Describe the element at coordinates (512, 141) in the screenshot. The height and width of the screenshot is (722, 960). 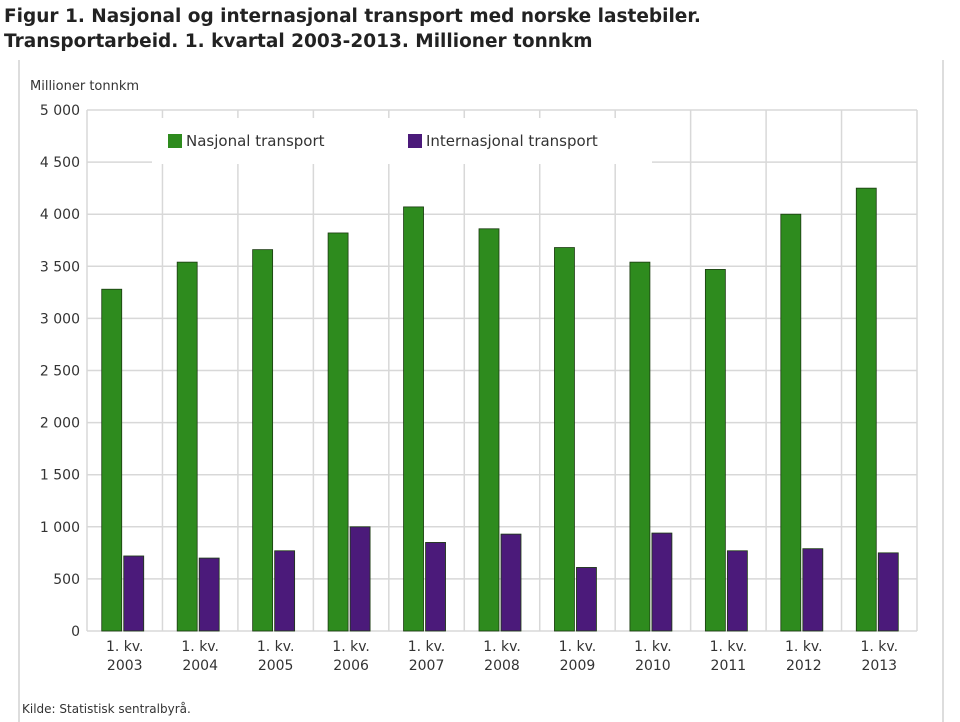
I see `legend-label: Internasjonal transport` at that location.